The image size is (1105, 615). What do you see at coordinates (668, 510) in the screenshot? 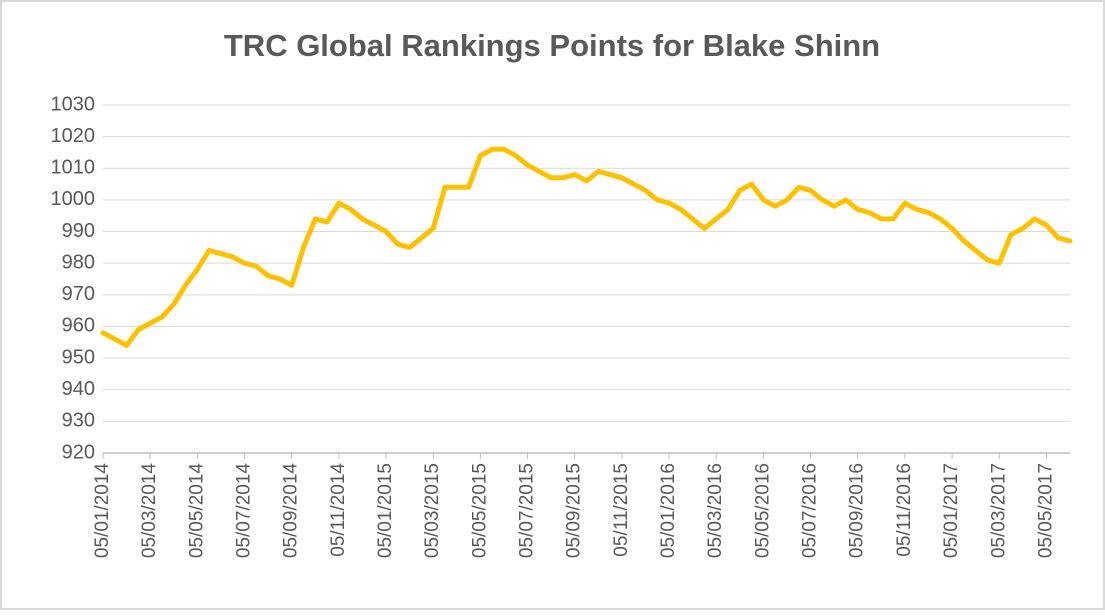
I see `x-tick-label: 05/01/2016` at bounding box center [668, 510].